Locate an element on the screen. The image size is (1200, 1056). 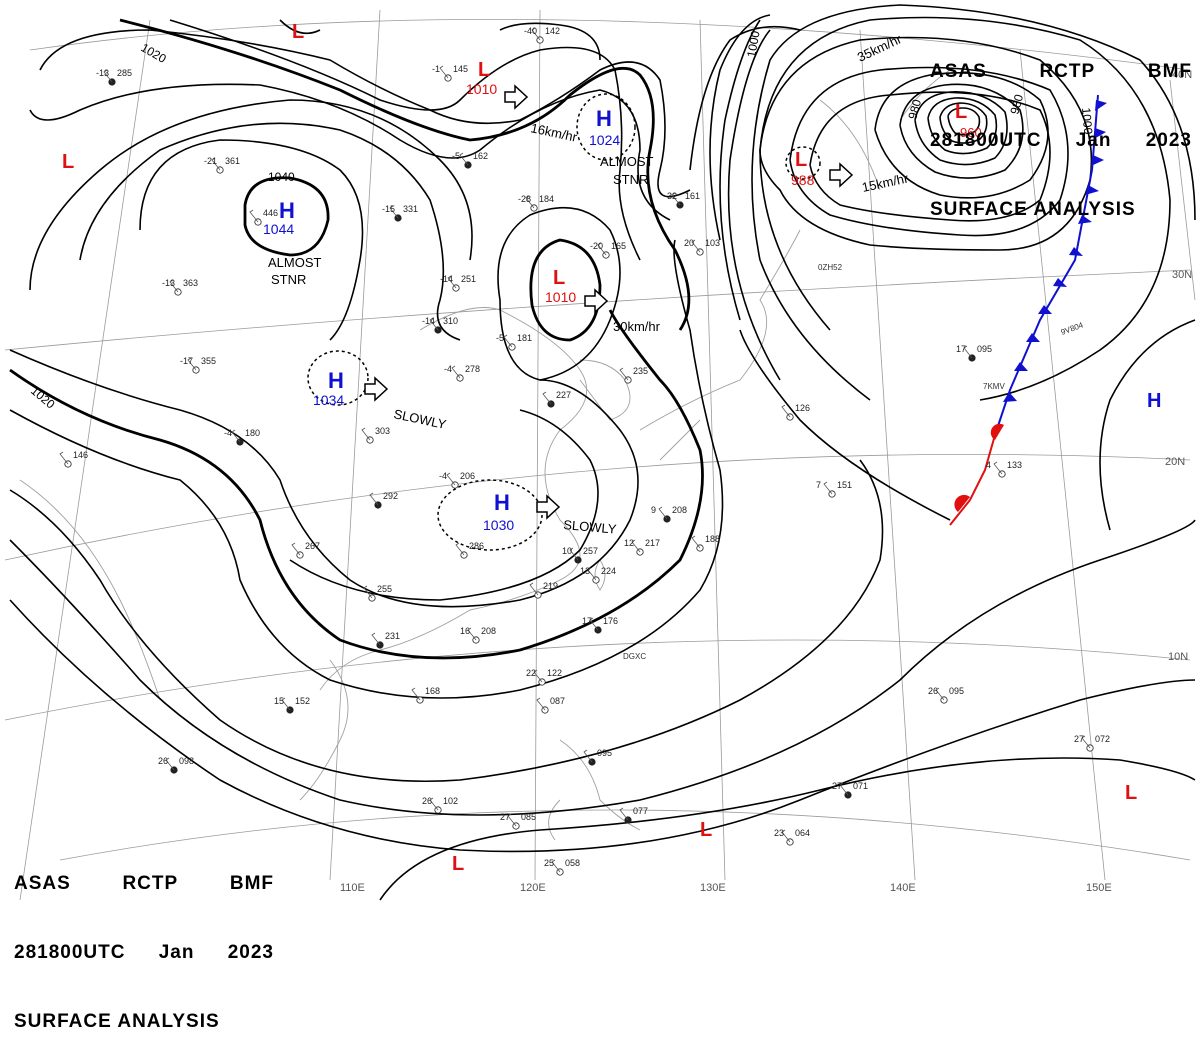
cold-front-triangles is located at coordinates (1055, 251).